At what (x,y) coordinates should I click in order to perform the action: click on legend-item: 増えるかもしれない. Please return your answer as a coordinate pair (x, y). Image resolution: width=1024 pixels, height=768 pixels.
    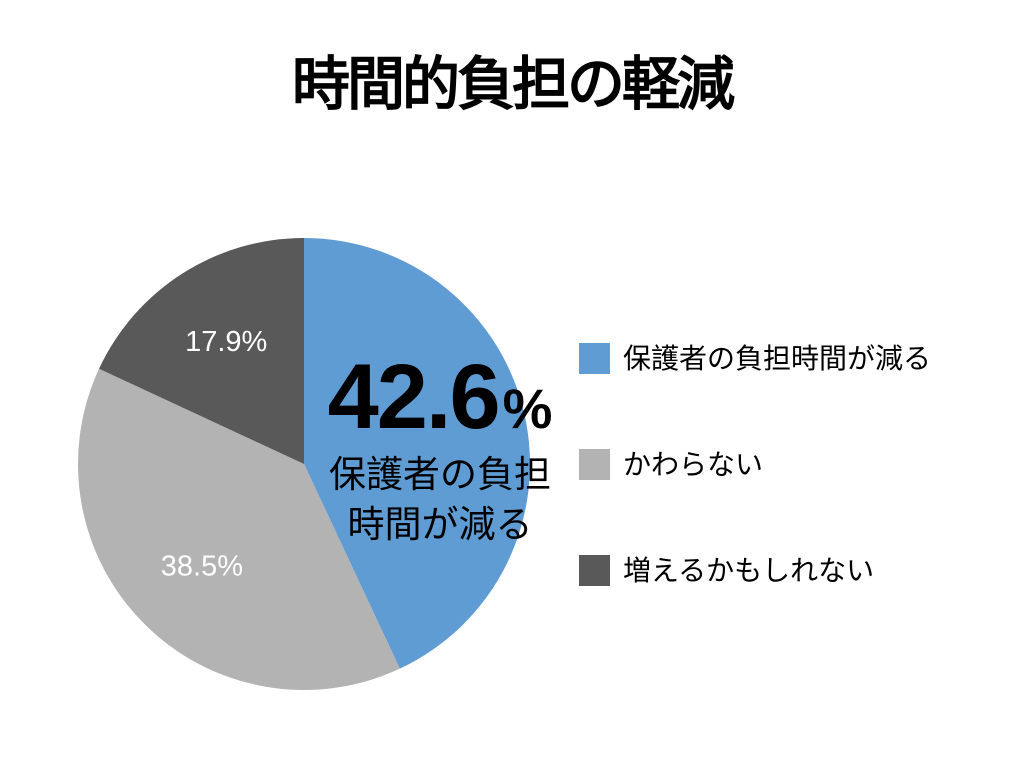
    Looking at the image, I should click on (755, 570).